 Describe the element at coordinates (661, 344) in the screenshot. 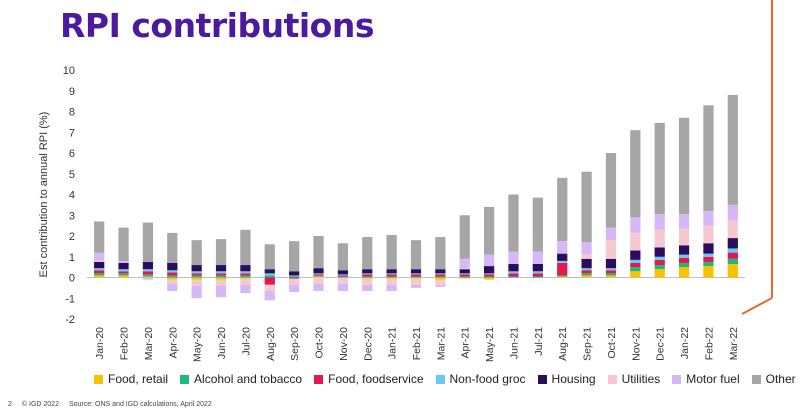

I see `x-tick-label: Dec-21` at that location.